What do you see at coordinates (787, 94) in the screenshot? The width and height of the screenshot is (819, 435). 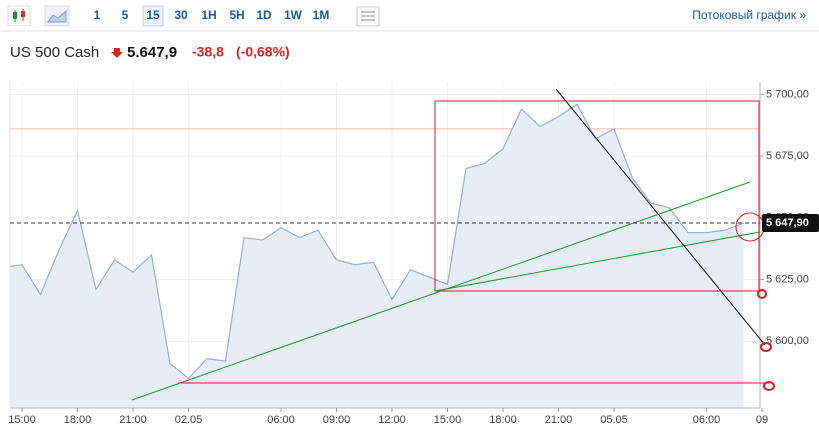 I see `y-tick-label: 5 700,00` at bounding box center [787, 94].